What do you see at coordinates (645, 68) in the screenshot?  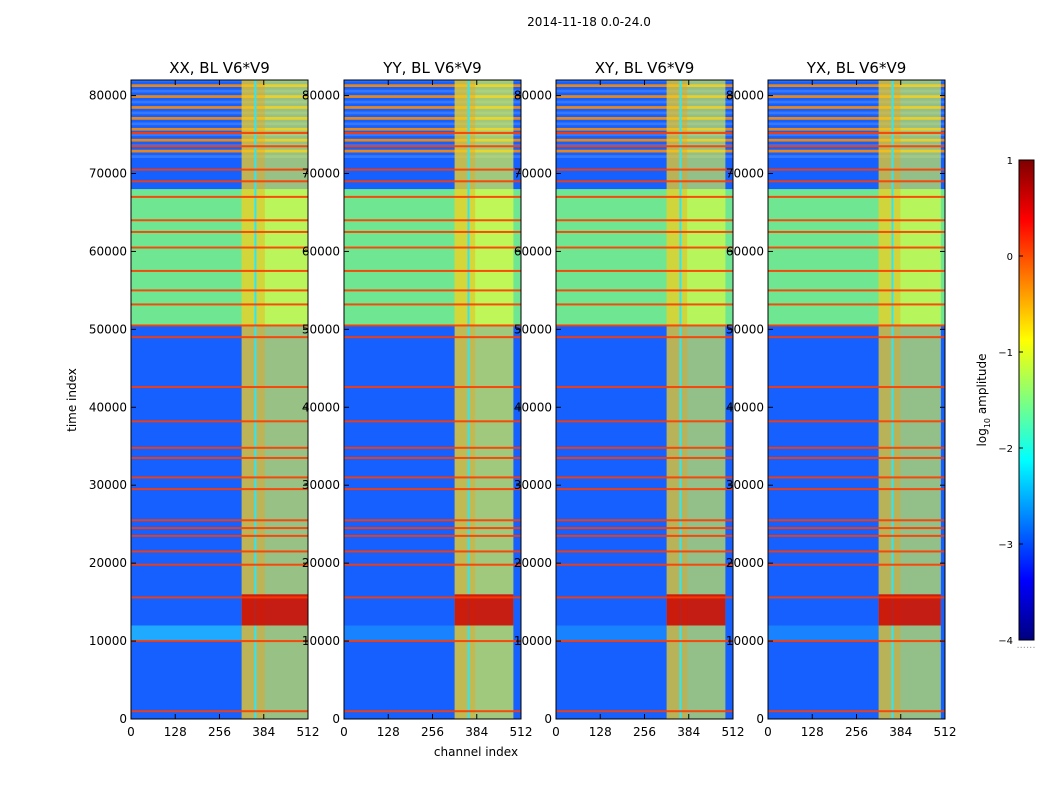 I see `panel-title: XY, BL V6*V9` at bounding box center [645, 68].